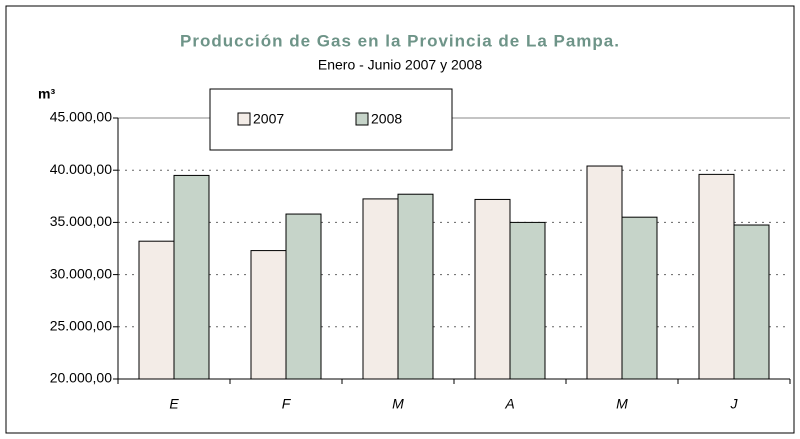  I want to click on y-tick-label: 25.000,00, so click(81, 326).